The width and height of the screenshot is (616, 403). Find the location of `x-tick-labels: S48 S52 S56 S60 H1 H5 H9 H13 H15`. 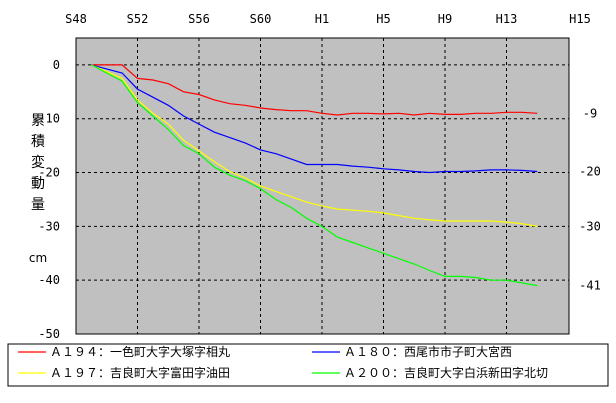

x-tick-labels: S48 S52 S56 S60 H1 H5 H9 H13 H15 is located at coordinates (328, 19).